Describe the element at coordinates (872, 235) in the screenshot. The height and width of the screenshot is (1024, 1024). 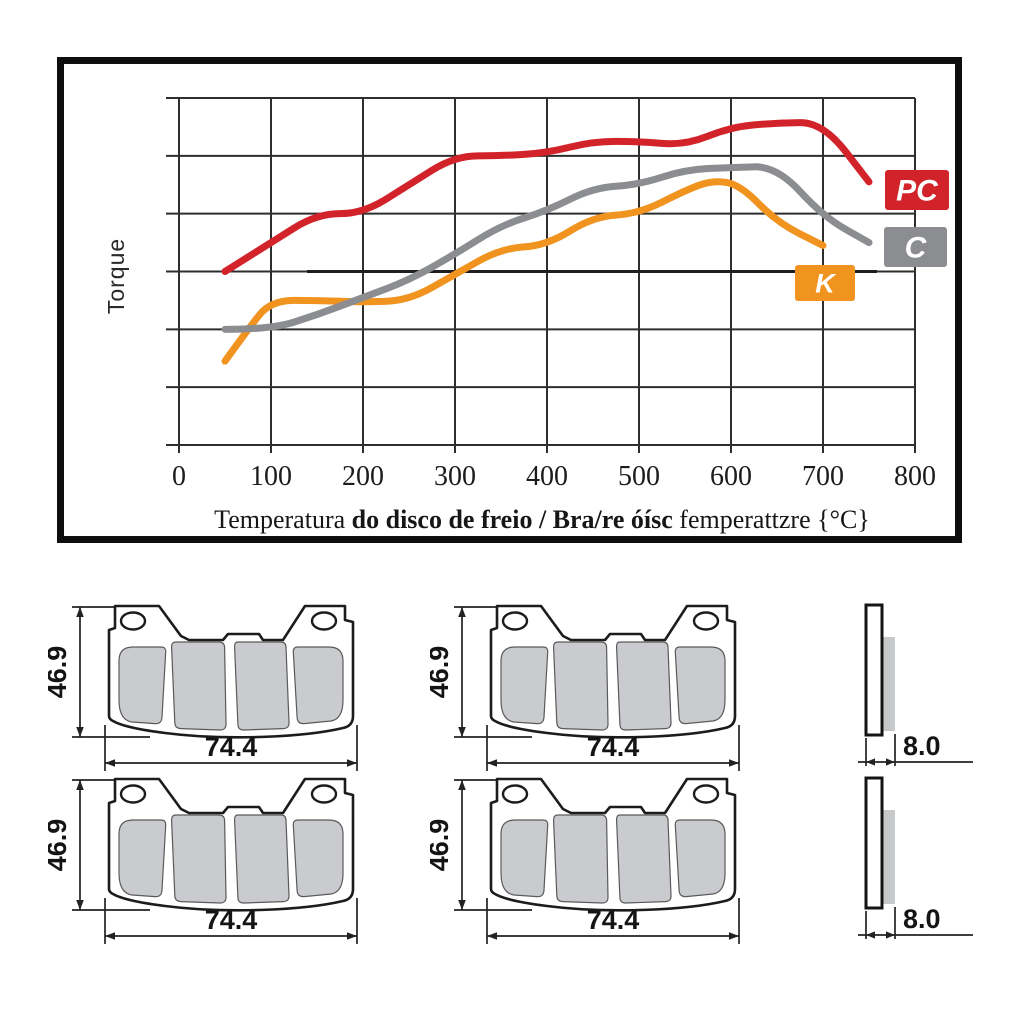
I see `chart-legend: PC C K` at that location.